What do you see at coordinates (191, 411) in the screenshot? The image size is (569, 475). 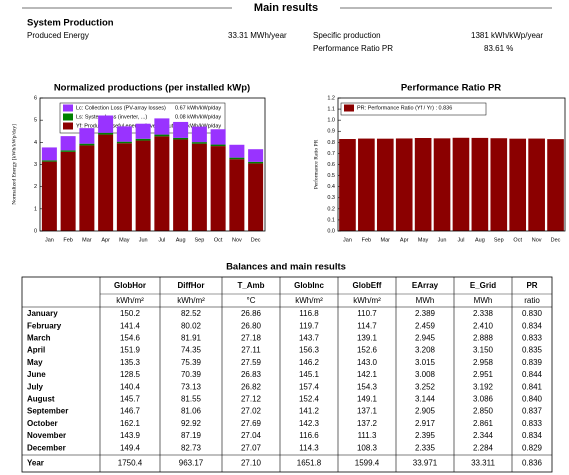 I see `table-cell: 81.06` at bounding box center [191, 411].